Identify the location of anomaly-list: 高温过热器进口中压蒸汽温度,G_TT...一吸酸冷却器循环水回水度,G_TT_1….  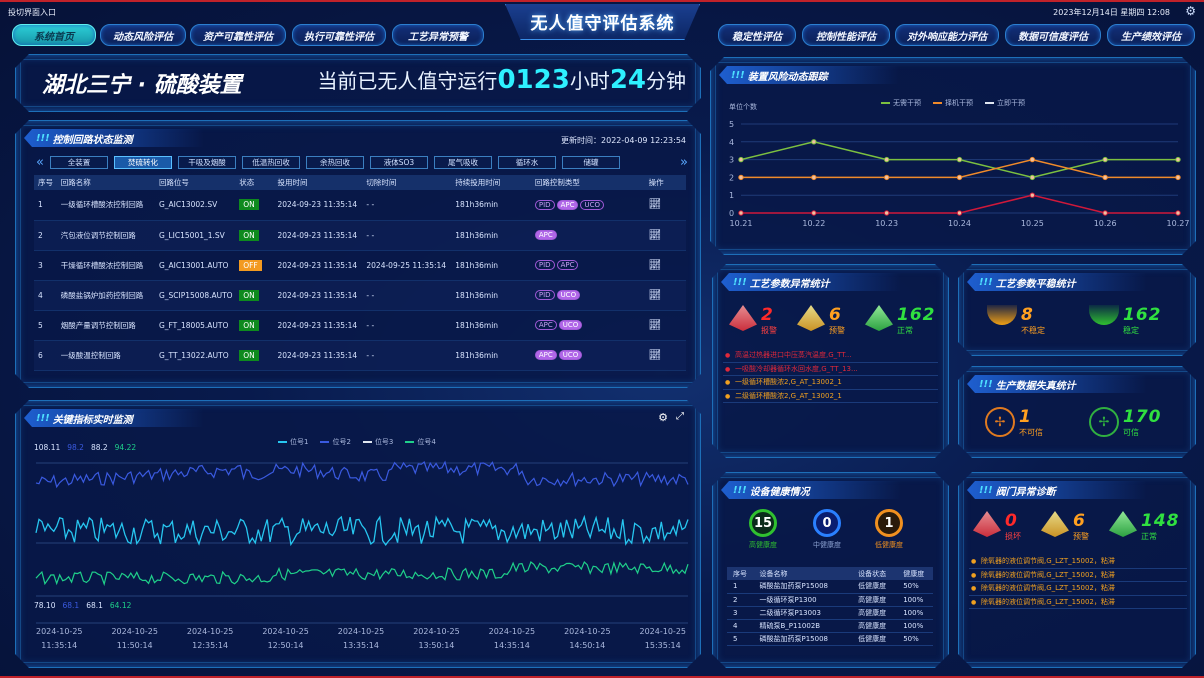
(830, 376).